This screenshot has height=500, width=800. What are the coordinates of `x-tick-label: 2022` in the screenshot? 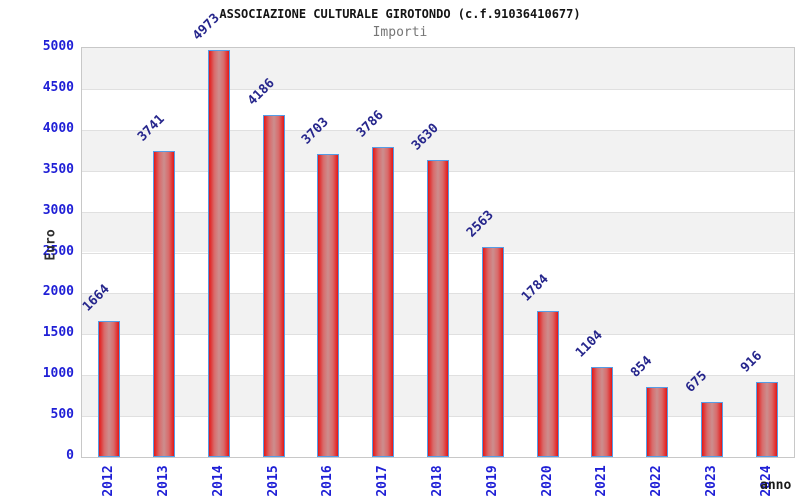 It's located at (657, 481).